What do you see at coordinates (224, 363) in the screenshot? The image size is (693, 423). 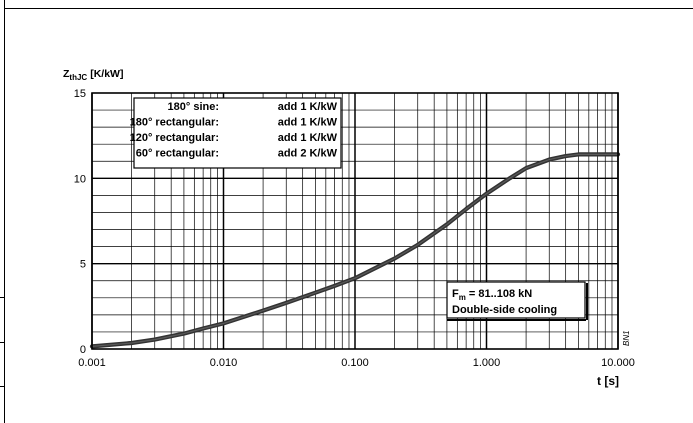 I see `x-tick-label: 0.010` at bounding box center [224, 363].